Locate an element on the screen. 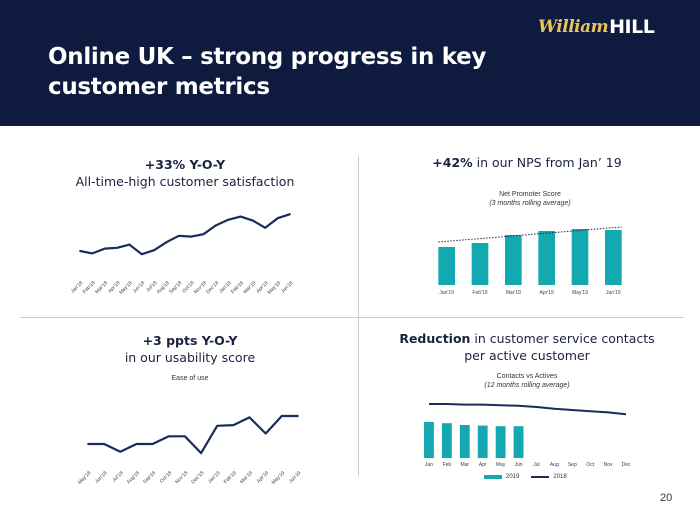 This screenshot has height=525, width=700. contacts-tick-label: May is located at coordinates (501, 465).